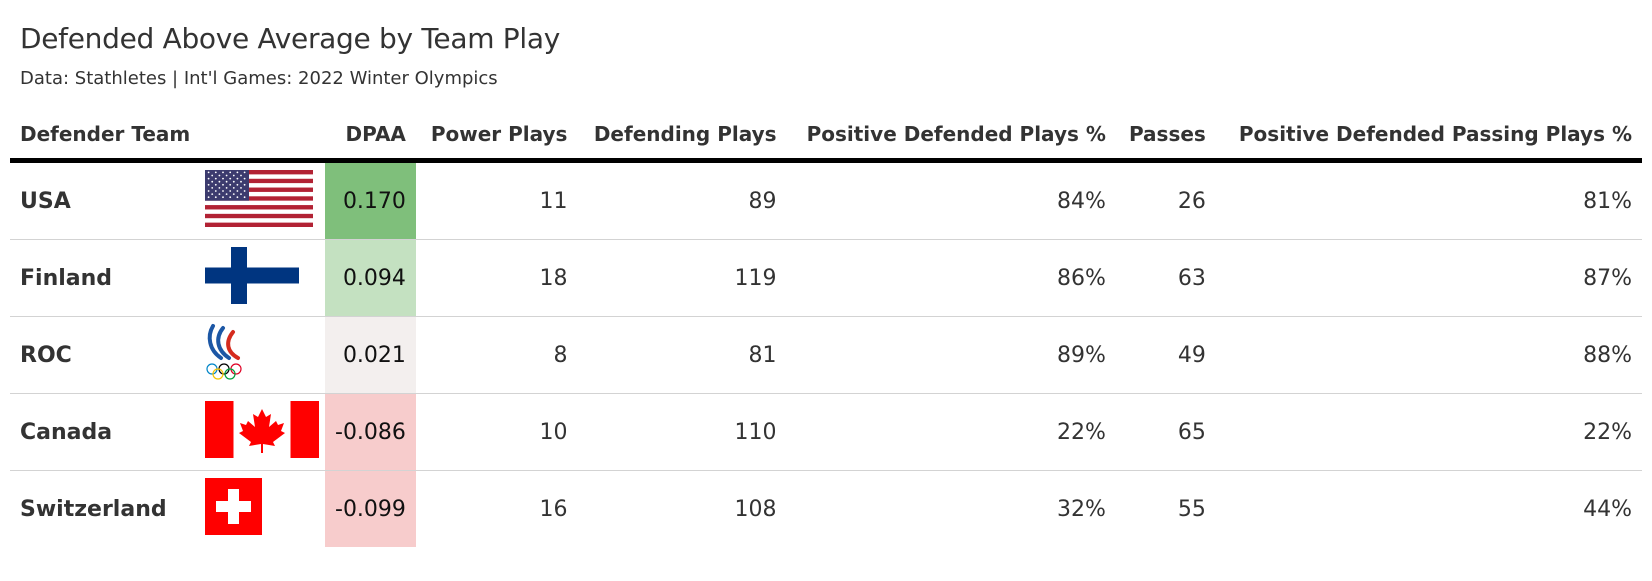 This screenshot has width=1652, height=581. What do you see at coordinates (370, 508) in the screenshot?
I see `dpaa-cell: -0.099` at bounding box center [370, 508].